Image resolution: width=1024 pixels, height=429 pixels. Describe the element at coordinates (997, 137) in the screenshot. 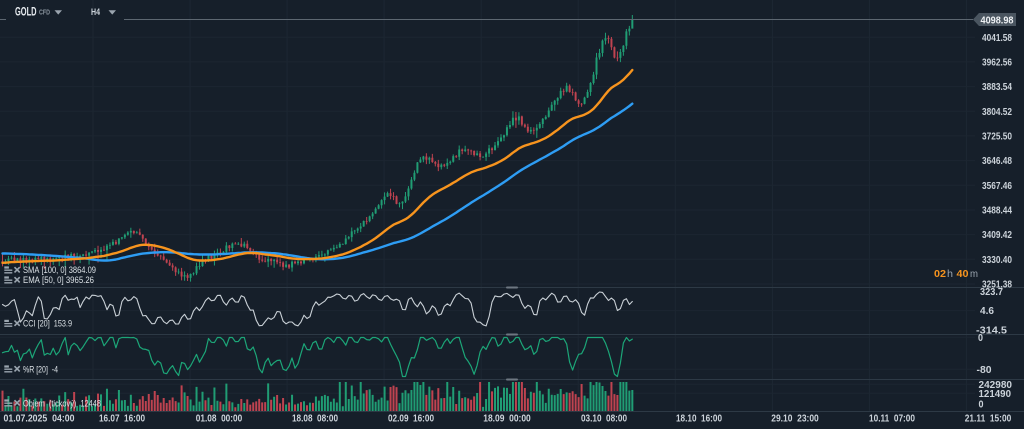

I see `svg-text: 3725.50` at that location.